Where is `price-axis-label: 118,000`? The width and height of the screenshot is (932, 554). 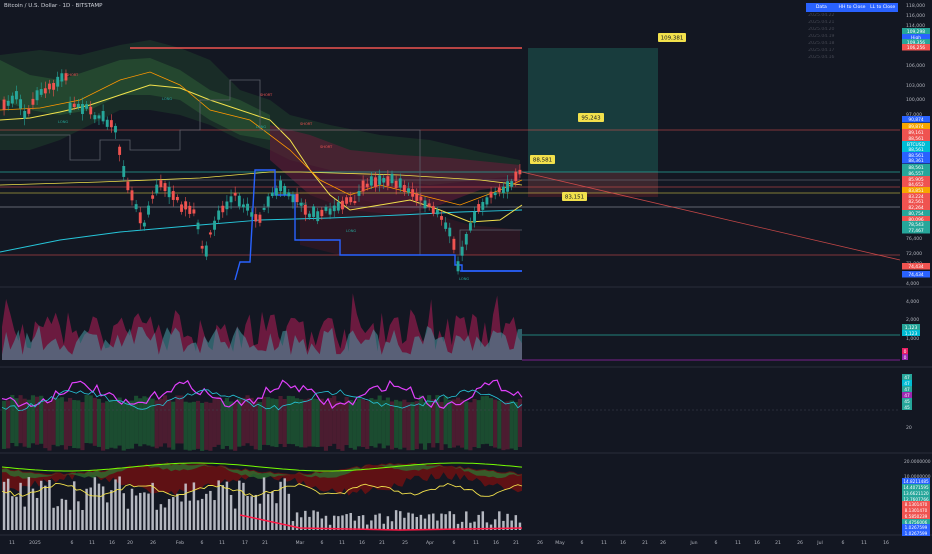
price-axis-label: 118,000 is located at coordinates (915, 6).